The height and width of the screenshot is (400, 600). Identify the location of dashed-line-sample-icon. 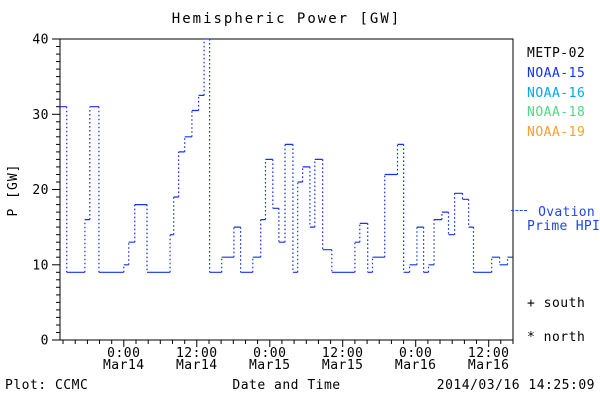
(519, 211).